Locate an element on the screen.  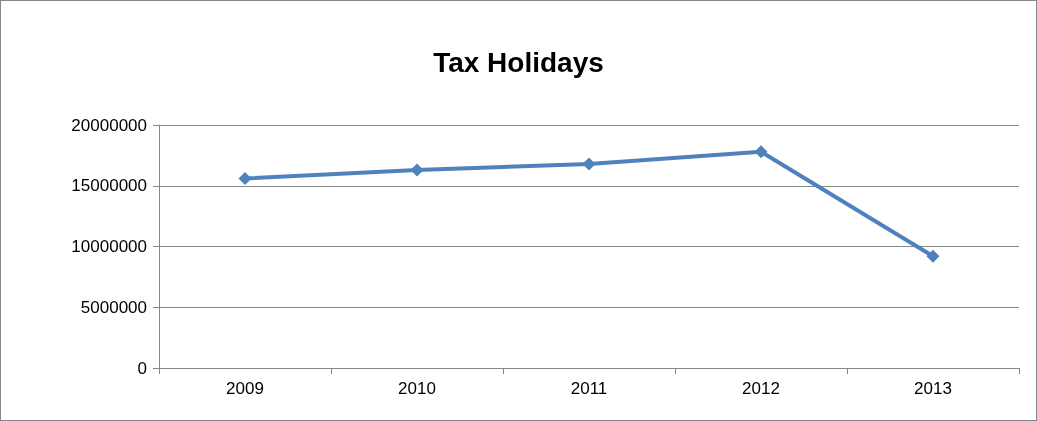
x-tick-label: 2012 is located at coordinates (761, 388).